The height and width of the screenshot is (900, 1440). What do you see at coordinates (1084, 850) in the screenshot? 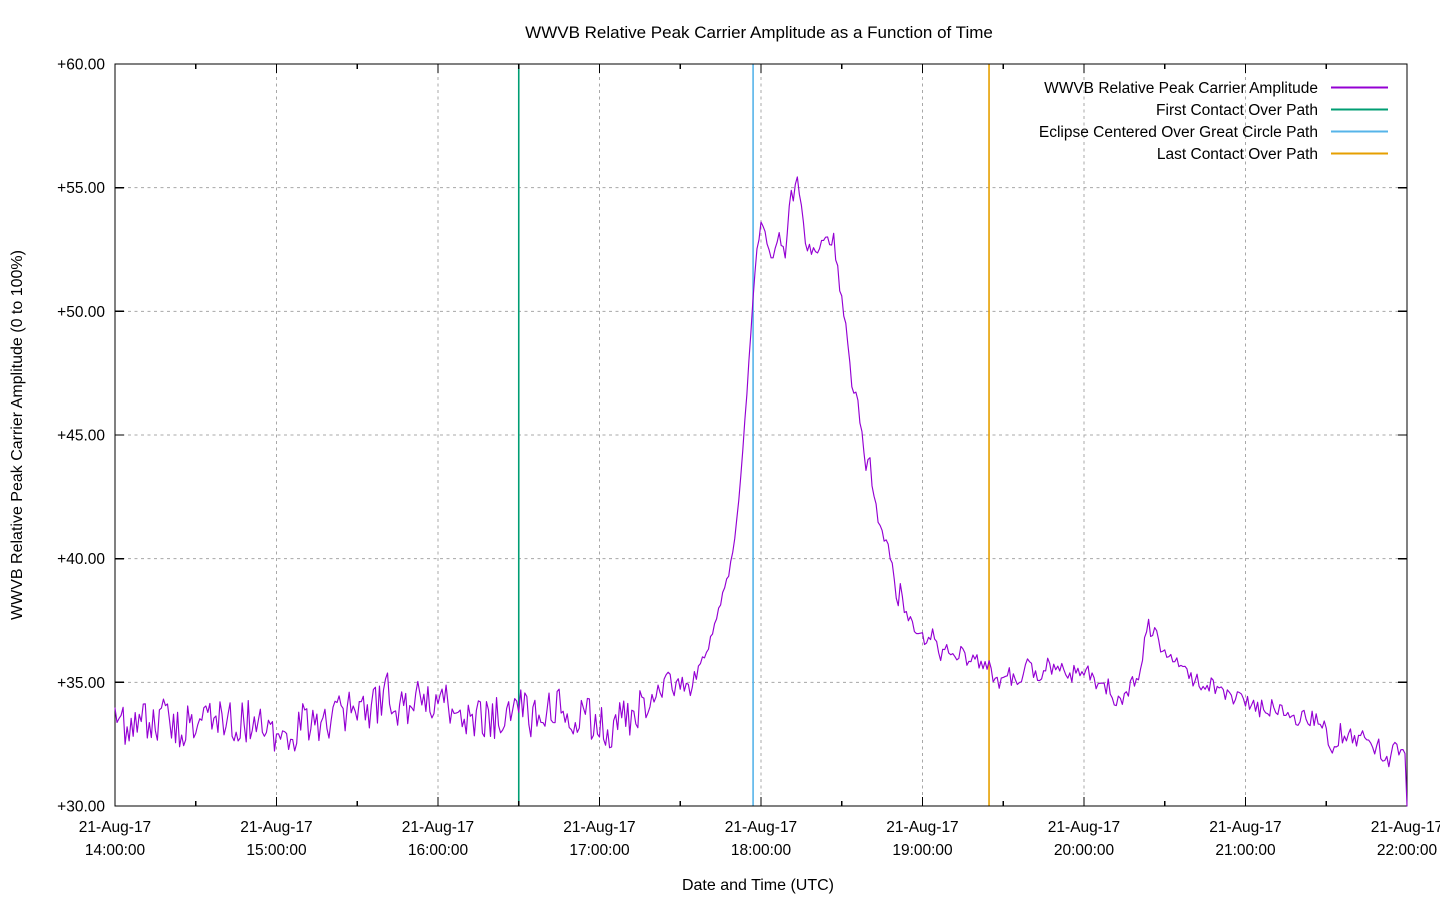
I see `x-tick-time-label: 20:00:00` at bounding box center [1084, 850].